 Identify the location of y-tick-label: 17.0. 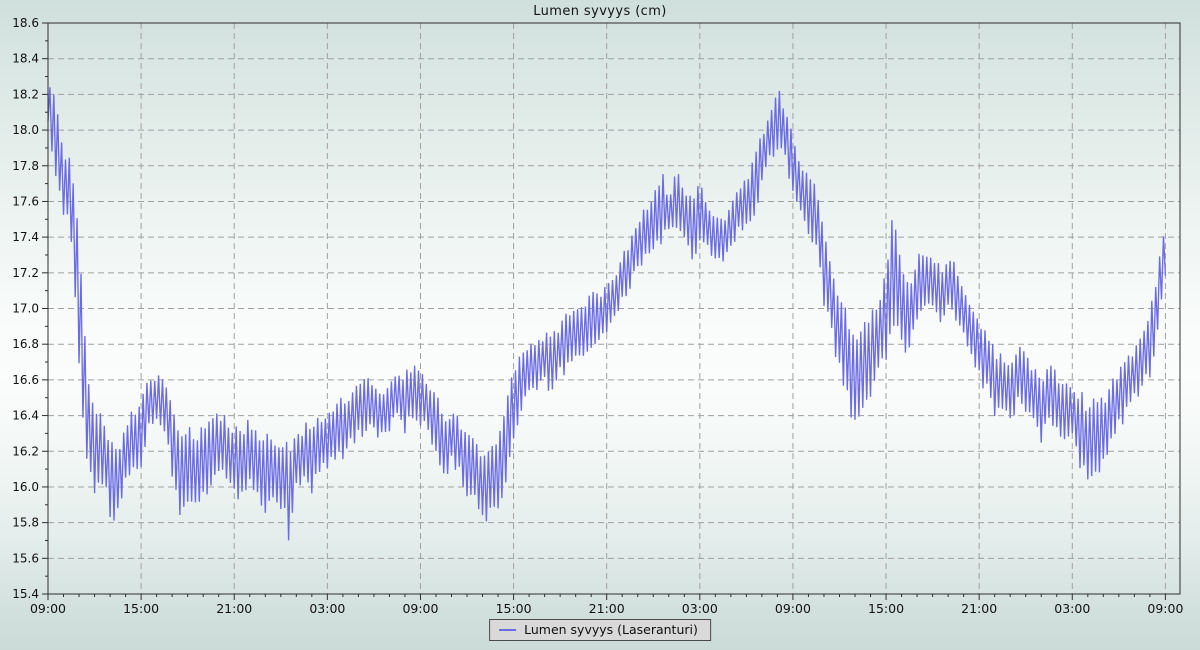
(25, 309).